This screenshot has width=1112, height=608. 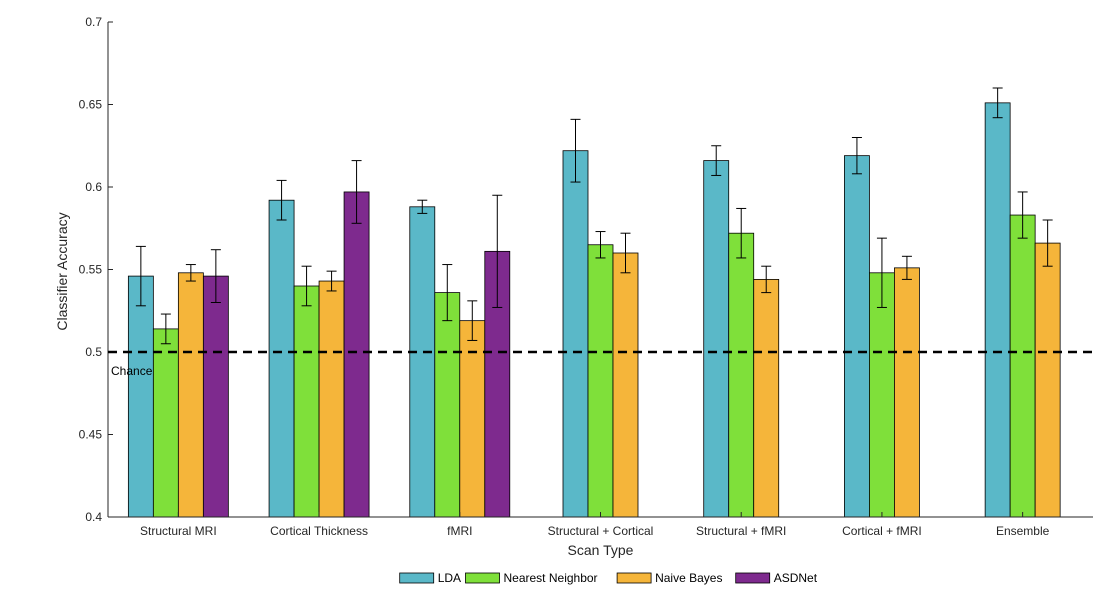 I want to click on y-tick-label: 0.45, so click(x=91, y=435).